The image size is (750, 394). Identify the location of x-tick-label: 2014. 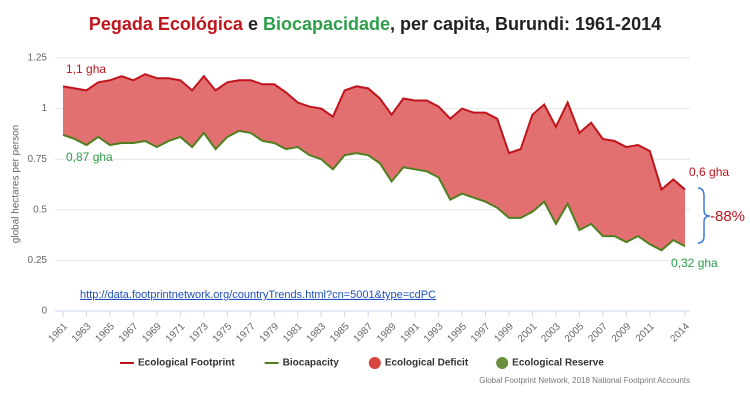
(680, 333).